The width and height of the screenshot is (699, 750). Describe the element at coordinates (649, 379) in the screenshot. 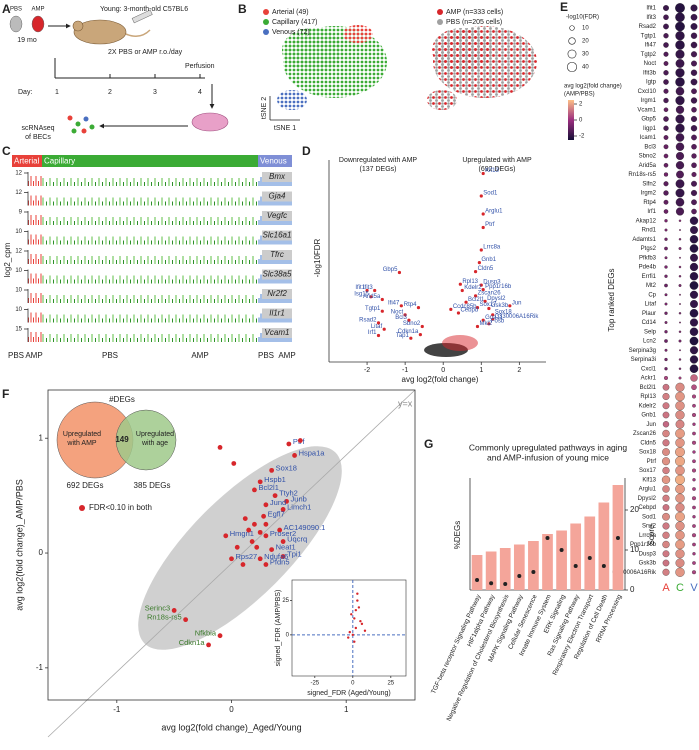

I see `gene-label: Ackr1` at that location.